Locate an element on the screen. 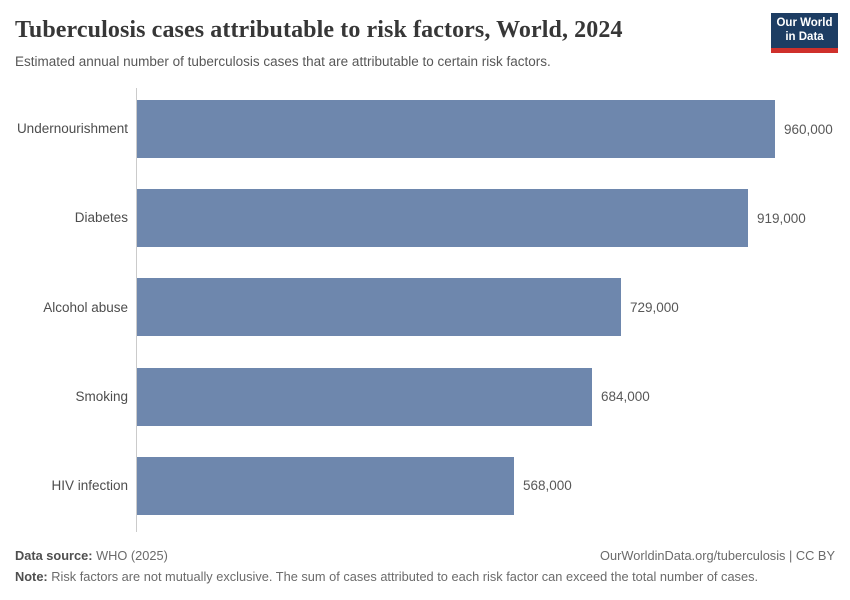 This screenshot has height=600, width=850. bar-row: HIV infection 568,000 is located at coordinates (425, 485).